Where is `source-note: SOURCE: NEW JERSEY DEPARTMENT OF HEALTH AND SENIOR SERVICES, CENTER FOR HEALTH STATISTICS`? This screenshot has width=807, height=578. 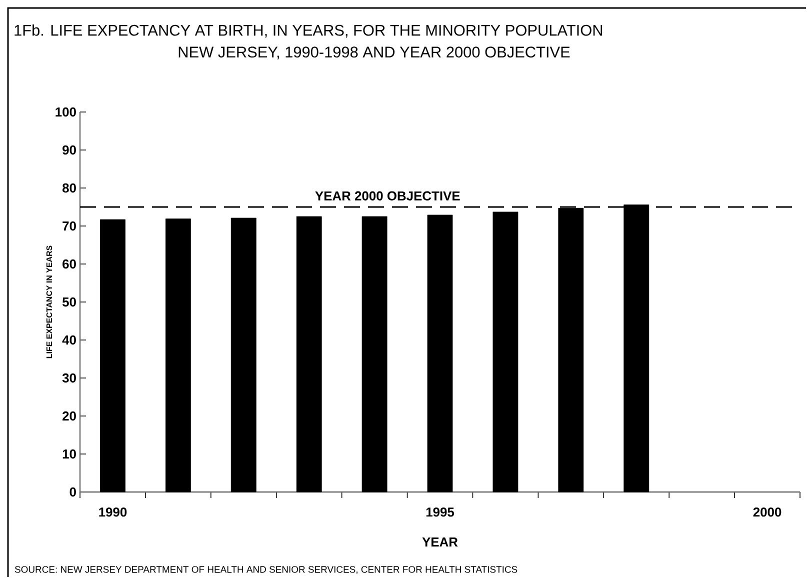 source-note: SOURCE: NEW JERSEY DEPARTMENT OF HEALTH AND SENIOR SERVICES, CENTER FOR HEALTH STATISTICS is located at coordinates (266, 570).